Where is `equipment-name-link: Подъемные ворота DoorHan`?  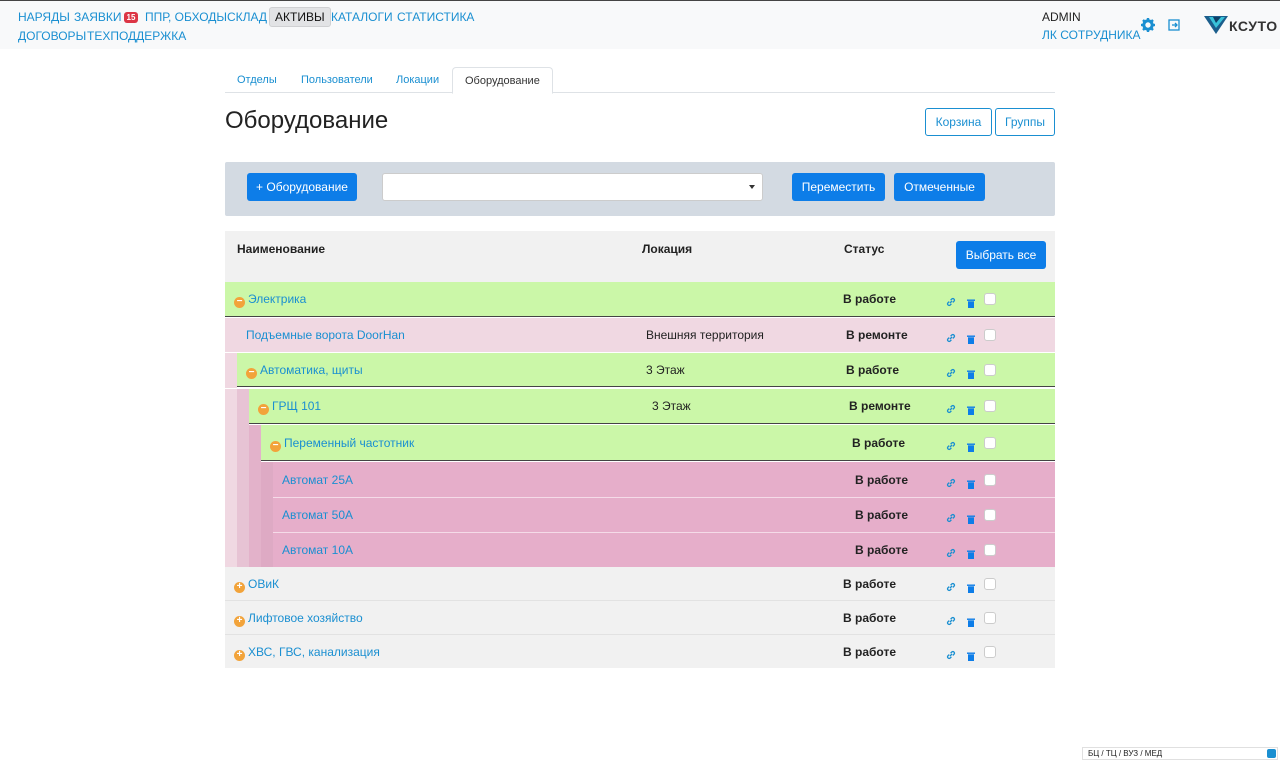
equipment-name-link: Подъемные ворота DoorHan is located at coordinates (325, 335).